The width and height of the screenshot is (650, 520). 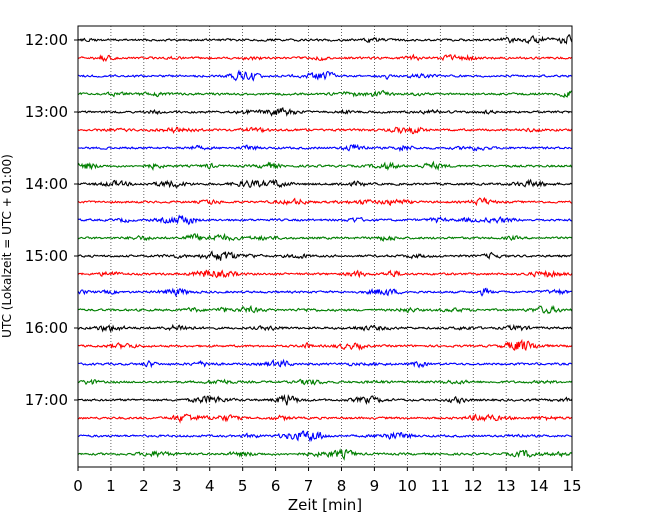 What do you see at coordinates (46, 184) in the screenshot?
I see `y-tick-label: 14:00` at bounding box center [46, 184].